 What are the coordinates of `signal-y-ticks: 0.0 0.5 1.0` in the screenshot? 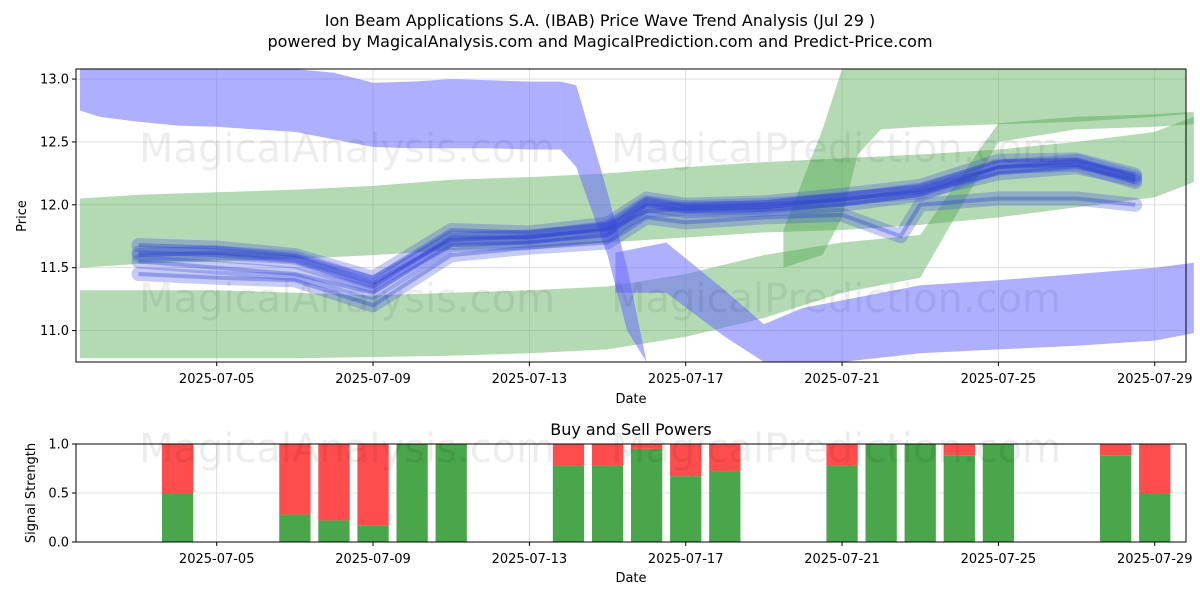 It's located at (62, 494).